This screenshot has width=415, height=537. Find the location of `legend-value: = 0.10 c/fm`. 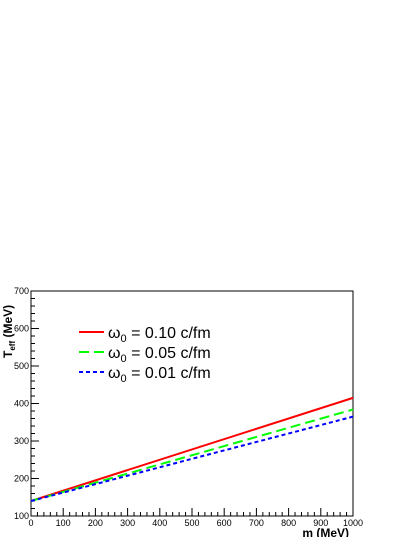

legend-value: = 0.10 c/fm is located at coordinates (169, 333).